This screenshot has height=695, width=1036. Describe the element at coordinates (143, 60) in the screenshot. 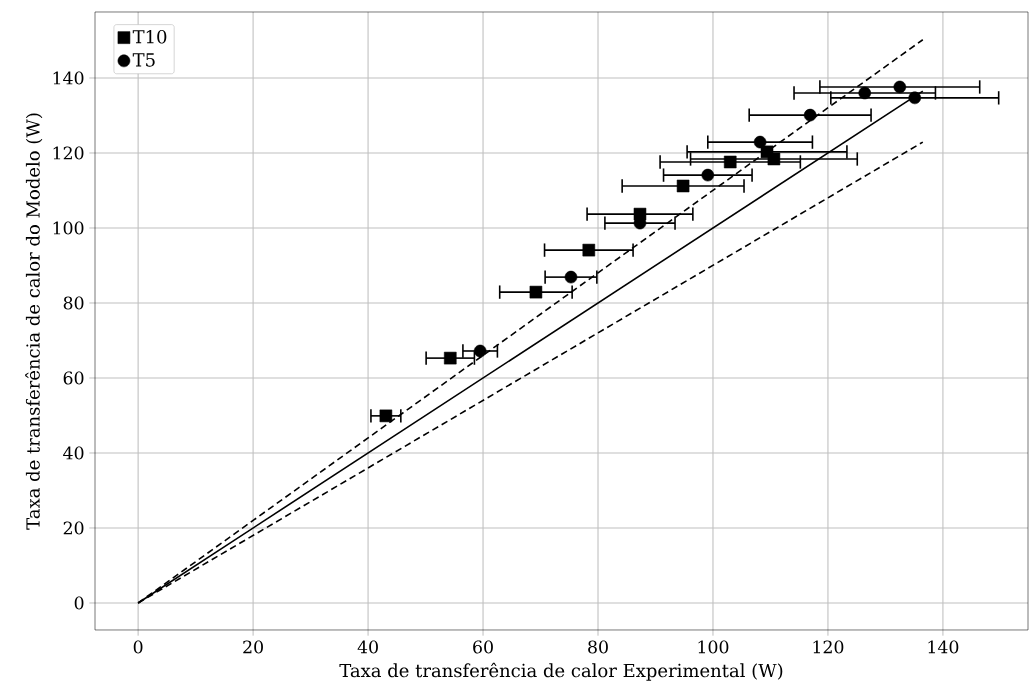

I see `legend-label: T5` at that location.